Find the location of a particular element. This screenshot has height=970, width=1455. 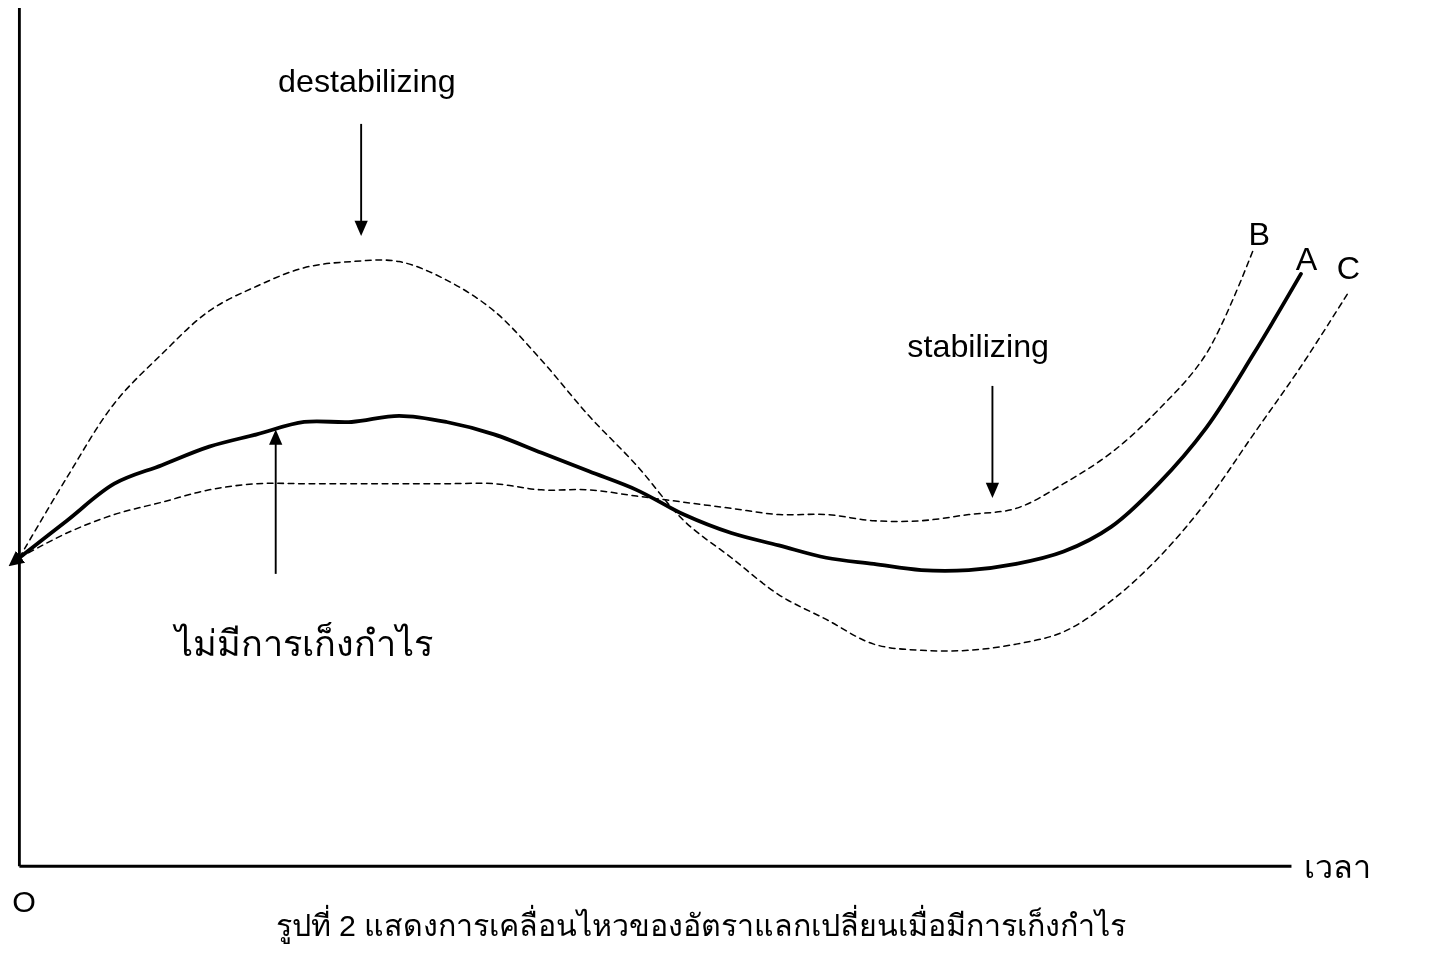

annotation: stabilizing is located at coordinates (978, 346).